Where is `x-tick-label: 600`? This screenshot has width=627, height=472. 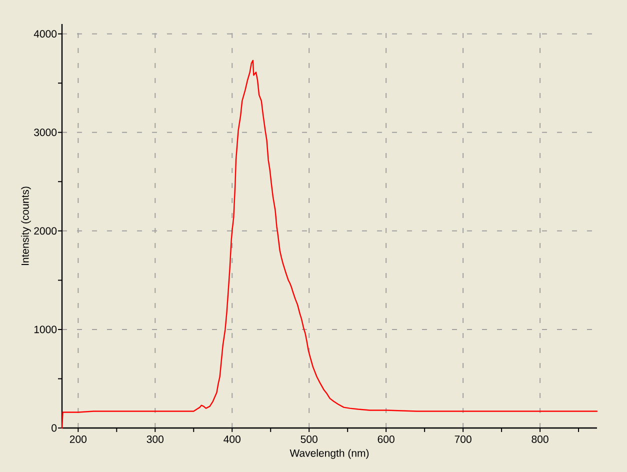
x-tick-label: 600 is located at coordinates (386, 439).